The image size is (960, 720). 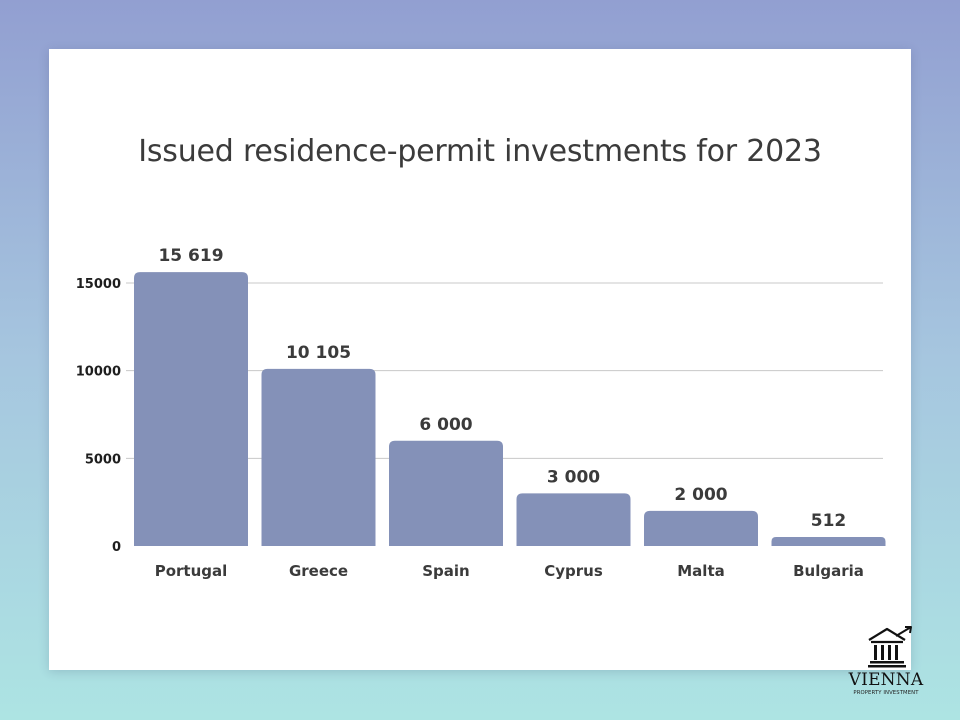 What do you see at coordinates (103, 459) in the screenshot?
I see `y-tick-label: 5000` at bounding box center [103, 459].